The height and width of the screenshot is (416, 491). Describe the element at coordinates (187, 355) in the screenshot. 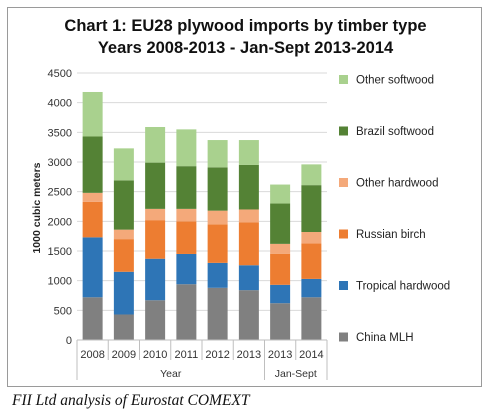

I see `x-tick-label: 2011` at that location.